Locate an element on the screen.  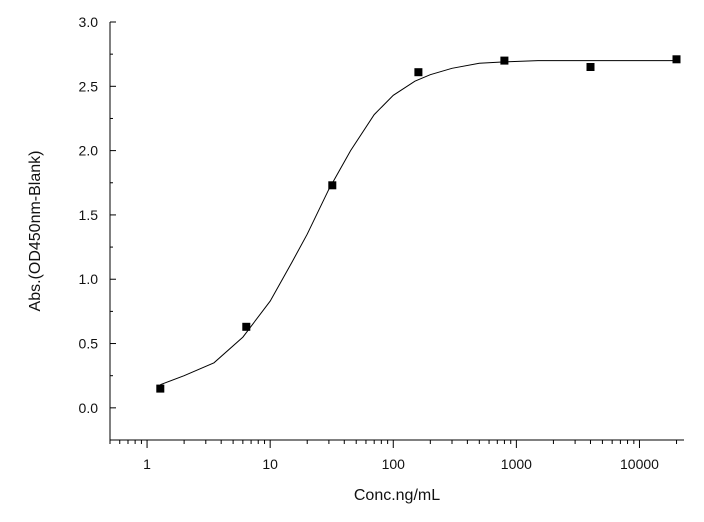
y-tick-label: 0.5 is located at coordinates (89, 344).